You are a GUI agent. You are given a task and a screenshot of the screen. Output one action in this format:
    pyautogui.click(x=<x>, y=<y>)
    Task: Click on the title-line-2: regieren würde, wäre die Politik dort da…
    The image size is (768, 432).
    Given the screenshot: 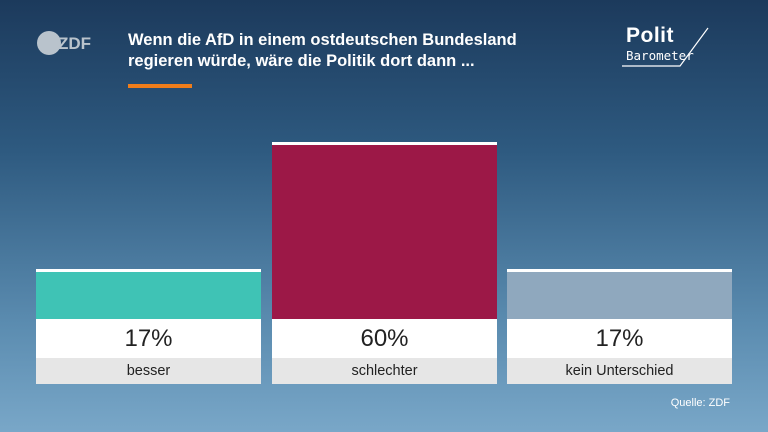 What is the action you would take?
    pyautogui.click(x=301, y=61)
    